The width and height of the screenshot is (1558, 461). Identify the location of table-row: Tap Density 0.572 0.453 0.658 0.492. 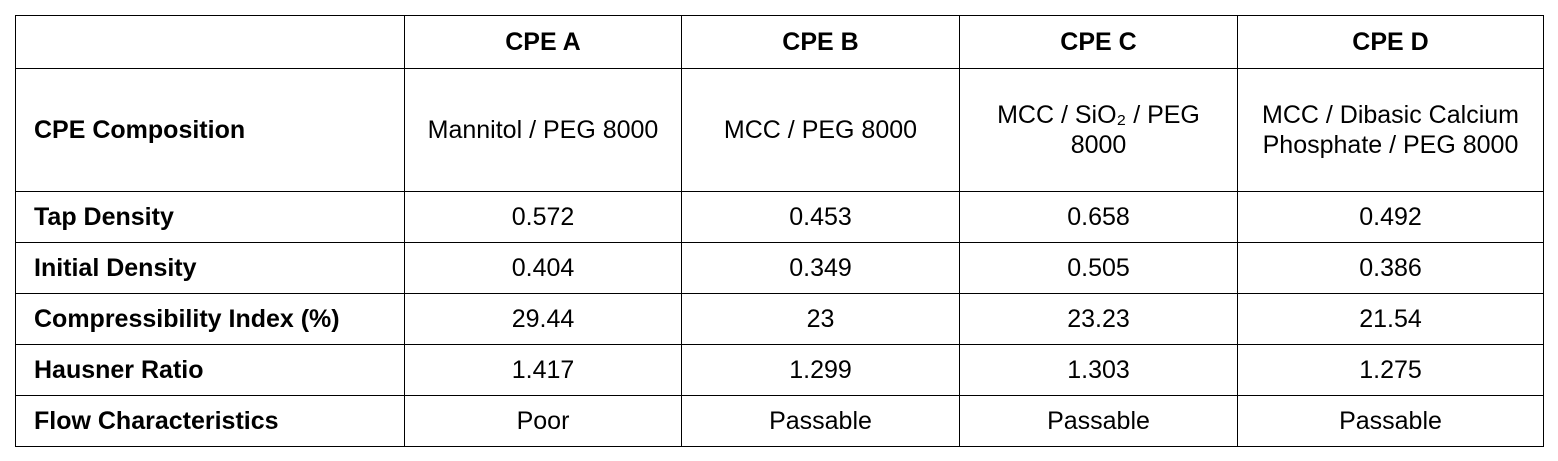
(779, 217).